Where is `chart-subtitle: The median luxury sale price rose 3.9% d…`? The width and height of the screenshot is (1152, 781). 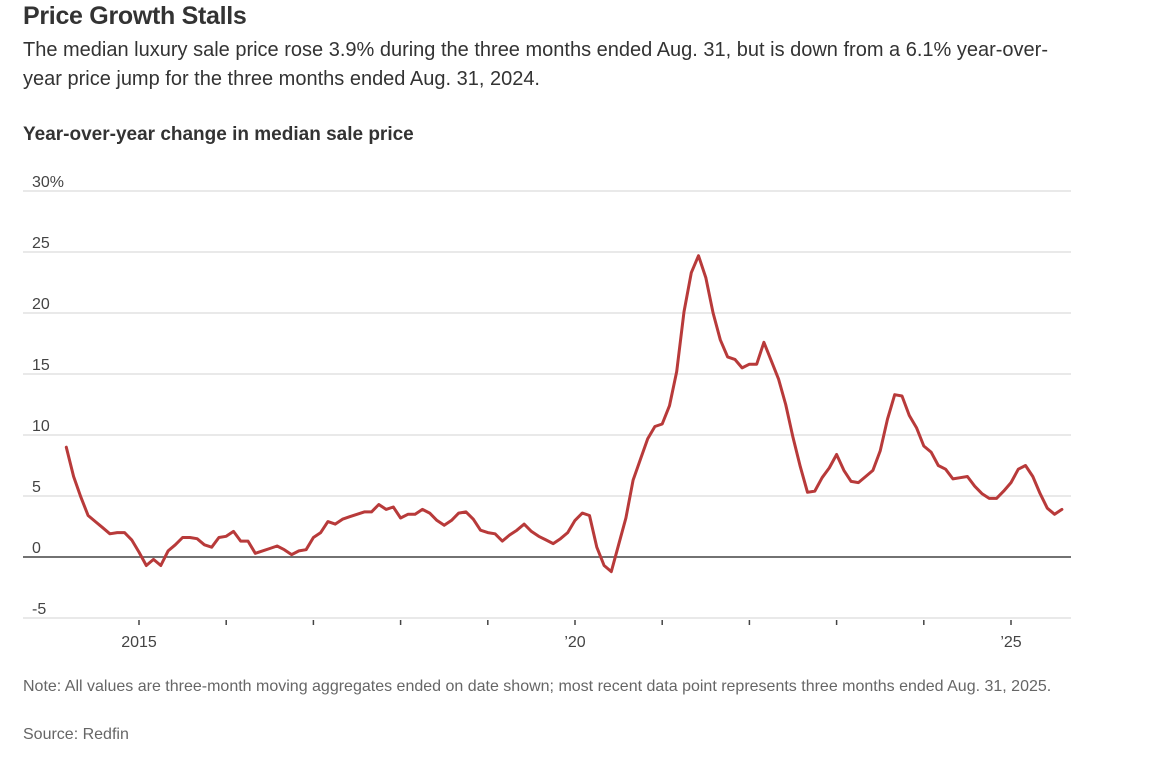 chart-subtitle: The median luxury sale price rose 3.9% d… is located at coordinates (535, 64).